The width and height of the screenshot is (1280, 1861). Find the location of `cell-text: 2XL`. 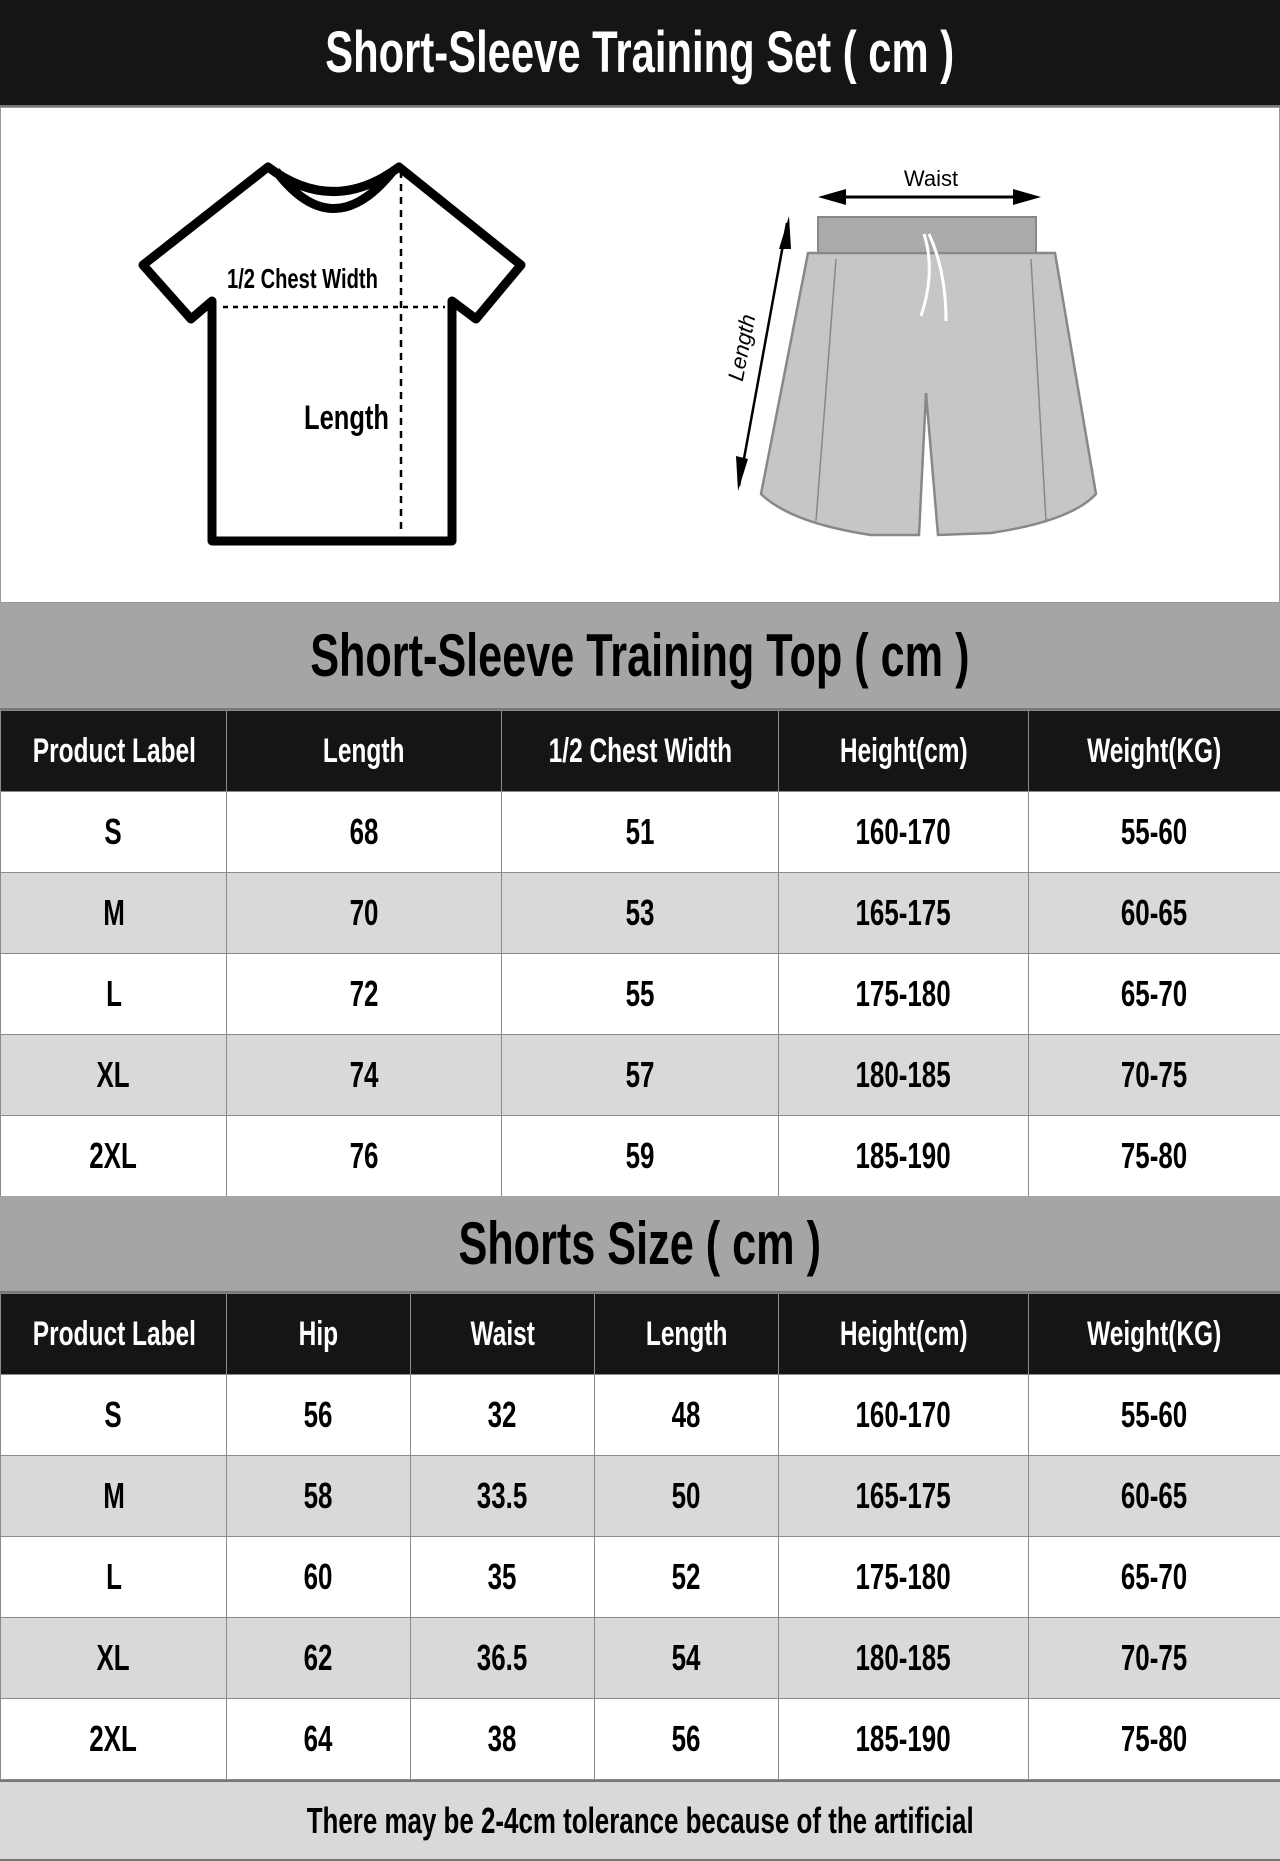

cell-text: 2XL is located at coordinates (113, 1738).